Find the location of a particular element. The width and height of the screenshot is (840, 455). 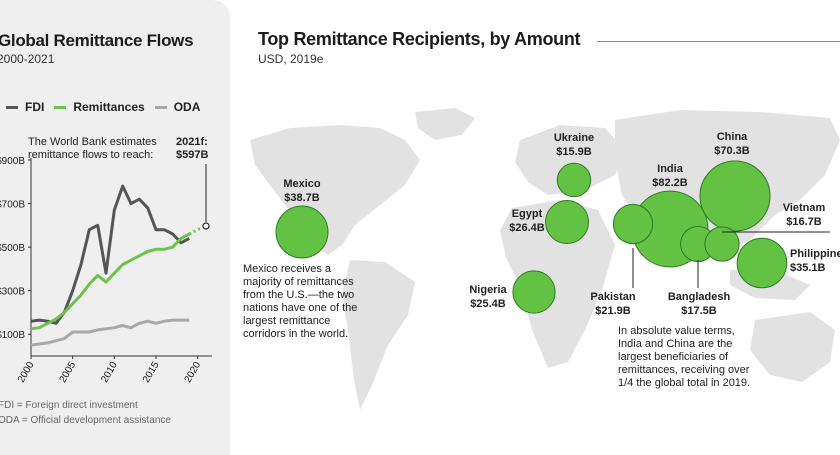

series-line-fdi is located at coordinates (110, 254).